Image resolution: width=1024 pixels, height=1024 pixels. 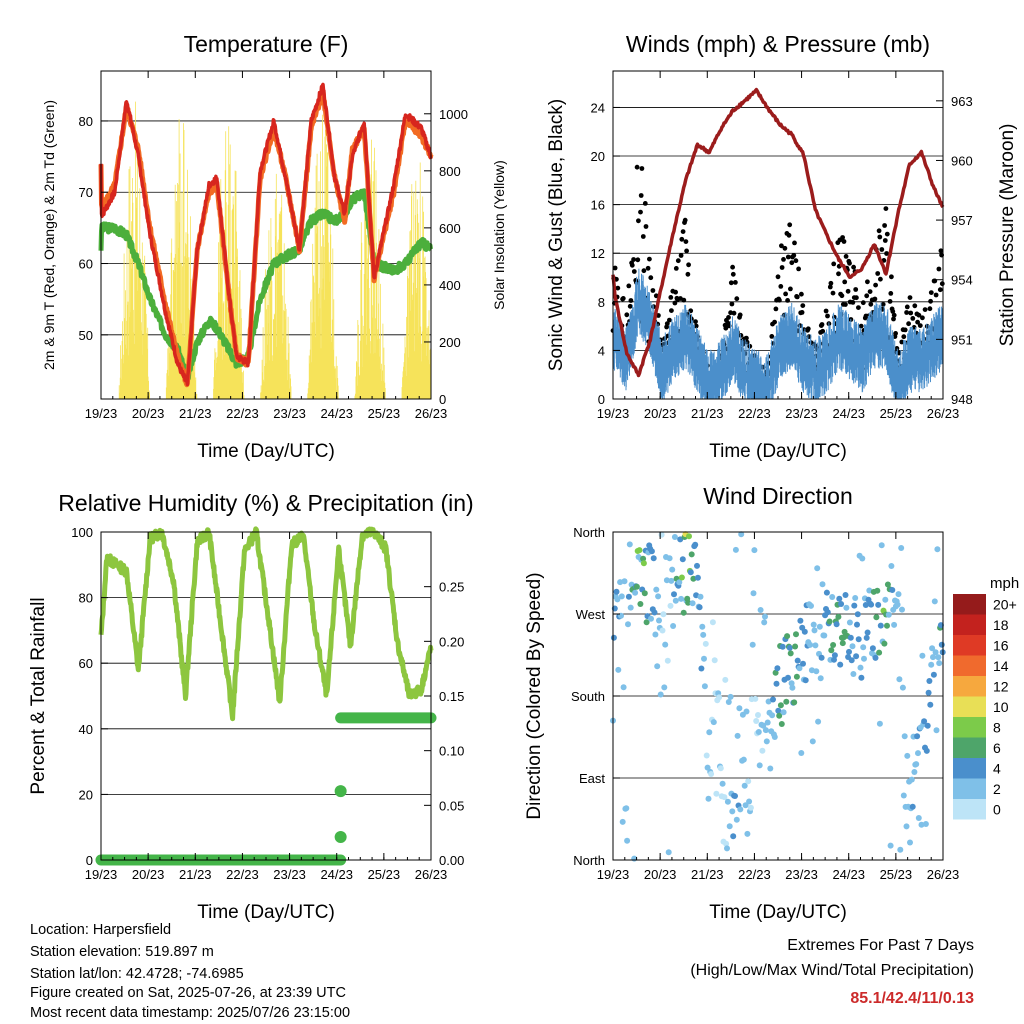 I want to click on winds-x-tick-label: 23/23, so click(x=801, y=413).